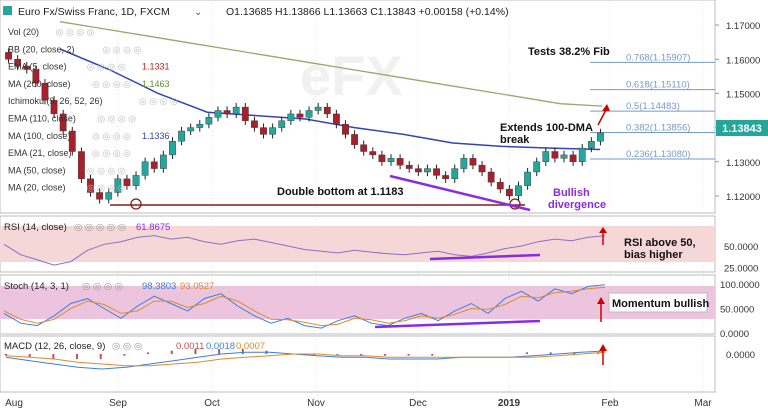  I want to click on stoch-k-path, so click(304, 306).